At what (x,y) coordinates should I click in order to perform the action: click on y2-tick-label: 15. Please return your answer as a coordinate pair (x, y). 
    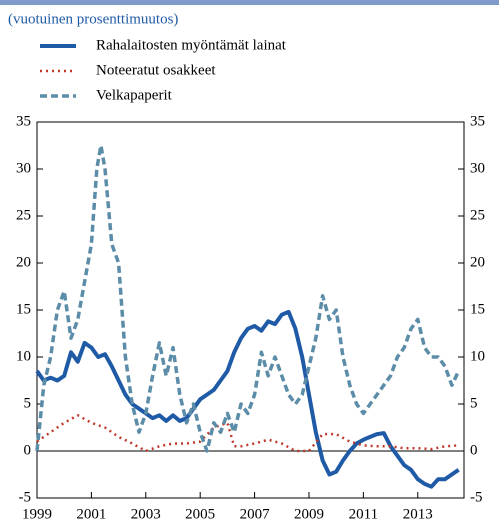
    Looking at the image, I should click on (477, 309).